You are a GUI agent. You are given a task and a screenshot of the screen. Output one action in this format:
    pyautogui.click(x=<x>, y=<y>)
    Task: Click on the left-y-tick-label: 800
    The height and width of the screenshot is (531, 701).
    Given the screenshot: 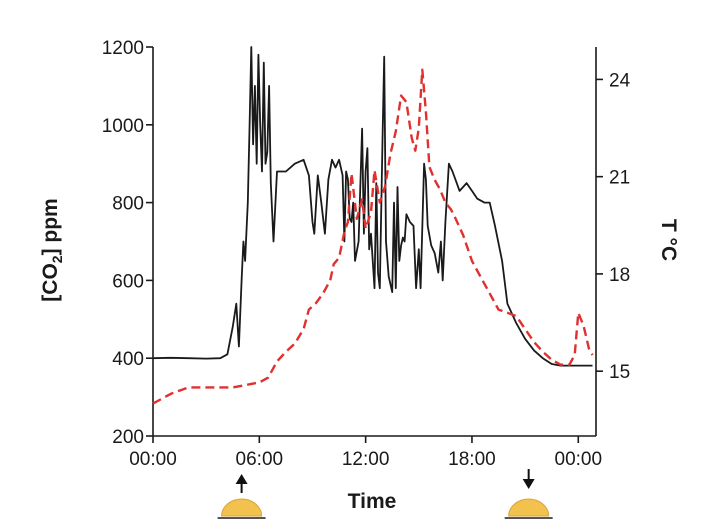 What is the action you would take?
    pyautogui.click(x=128, y=204)
    